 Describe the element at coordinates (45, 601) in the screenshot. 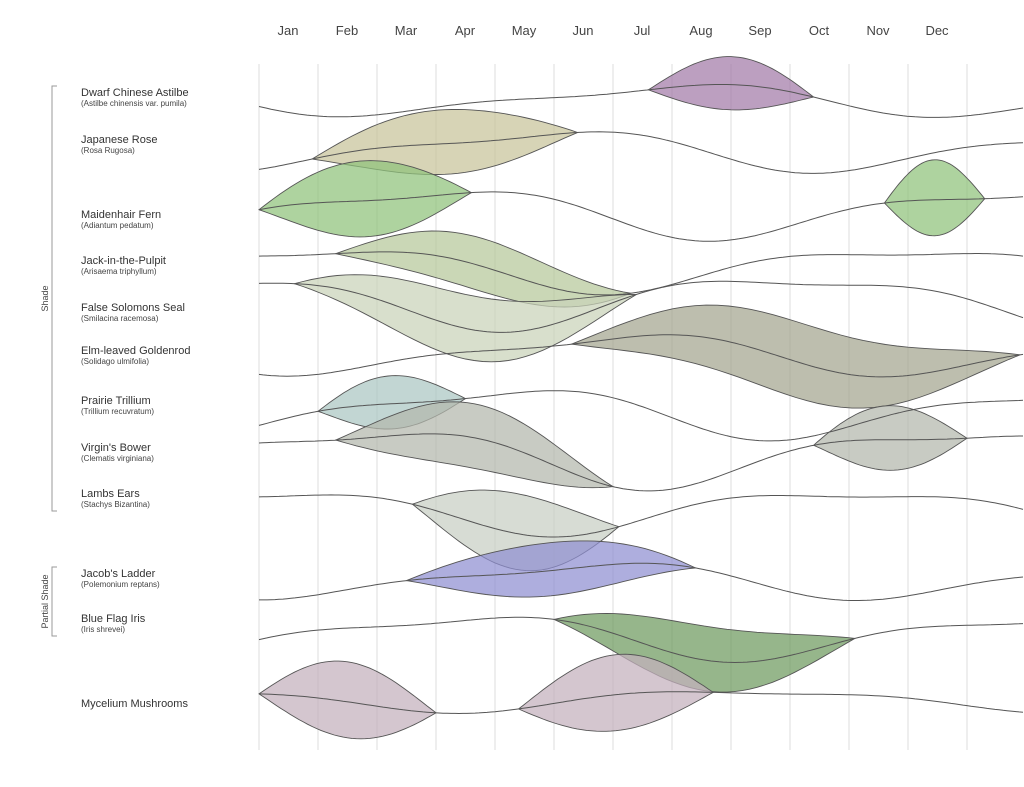

I see `group-label: Partial Shade` at that location.